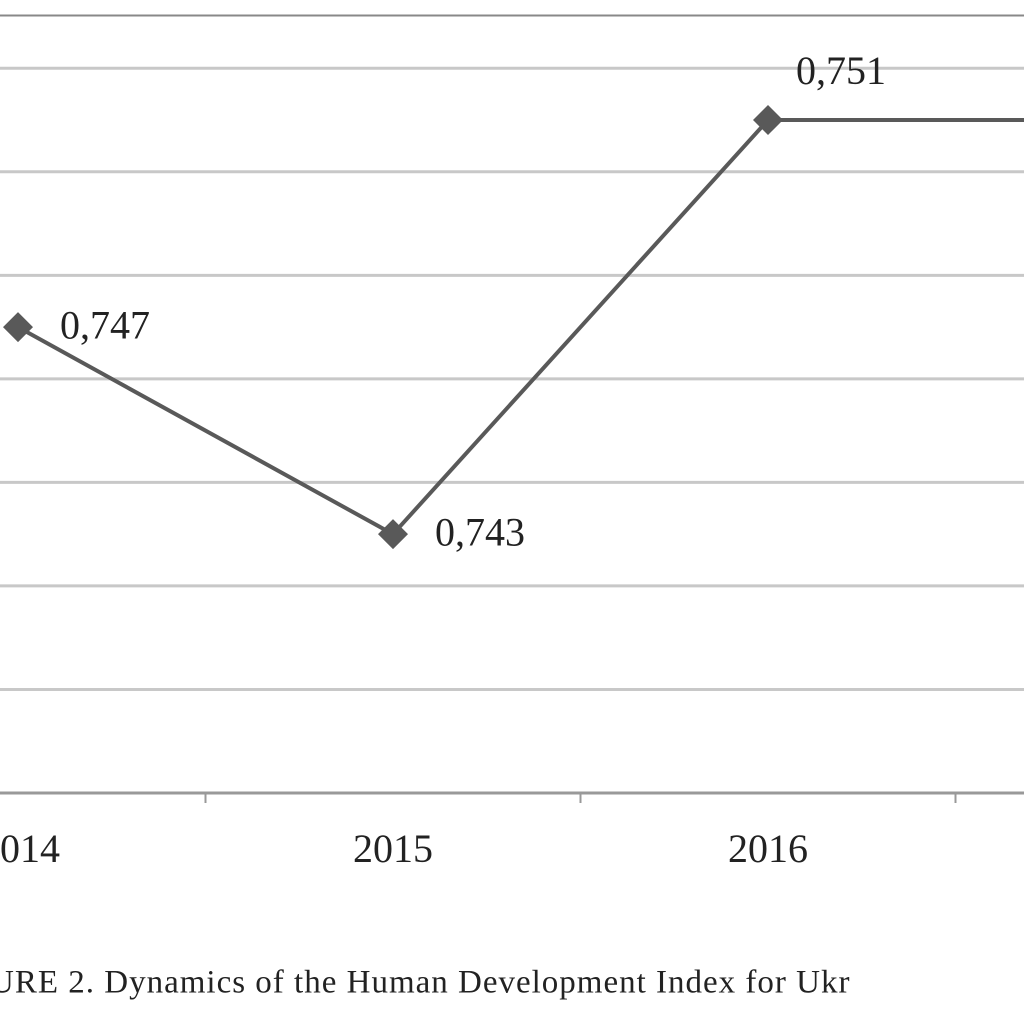 The width and height of the screenshot is (1024, 1024). I want to click on x-tick-label: 014, so click(30, 848).